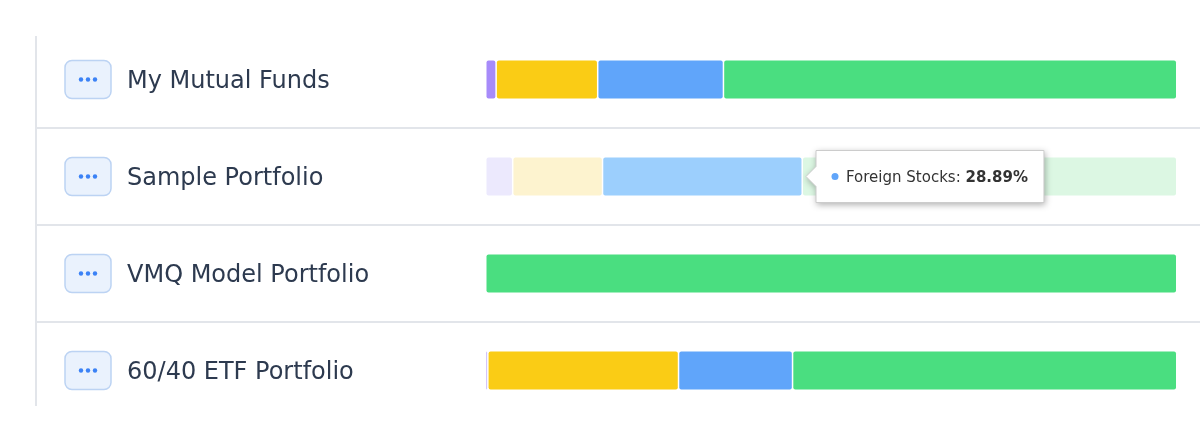  Describe the element at coordinates (228, 80) in the screenshot. I see `y-tick-label: My Mutual Funds` at that location.